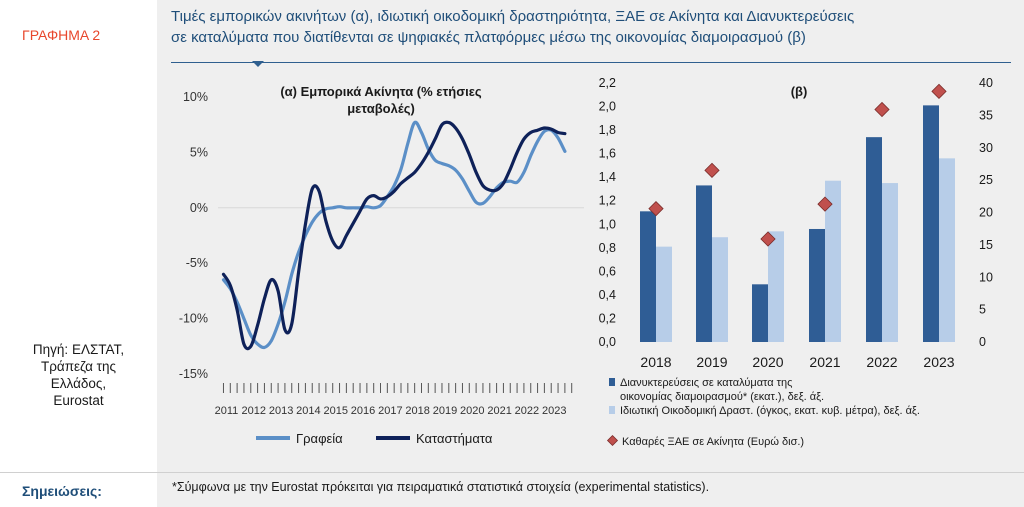  I want to click on y-right-tick-label: 25, so click(986, 180).